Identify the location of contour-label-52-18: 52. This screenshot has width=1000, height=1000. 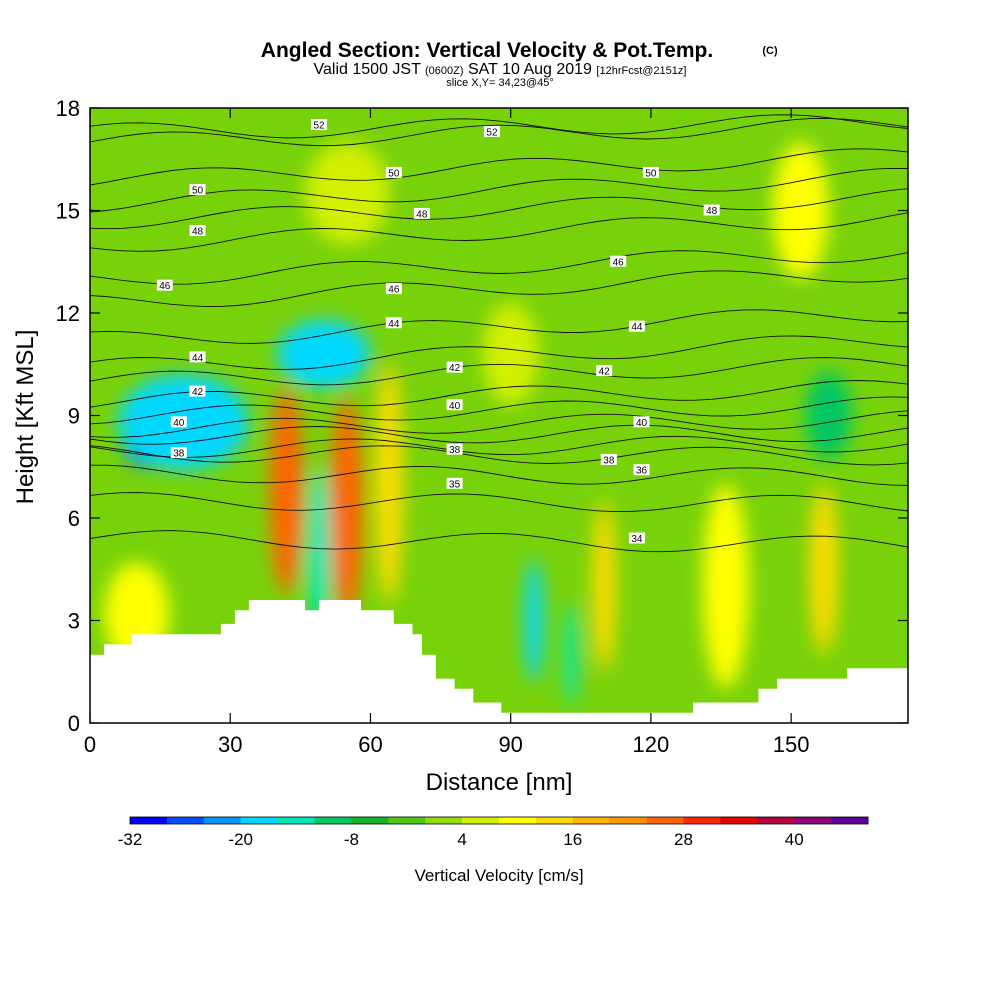
(319, 125).